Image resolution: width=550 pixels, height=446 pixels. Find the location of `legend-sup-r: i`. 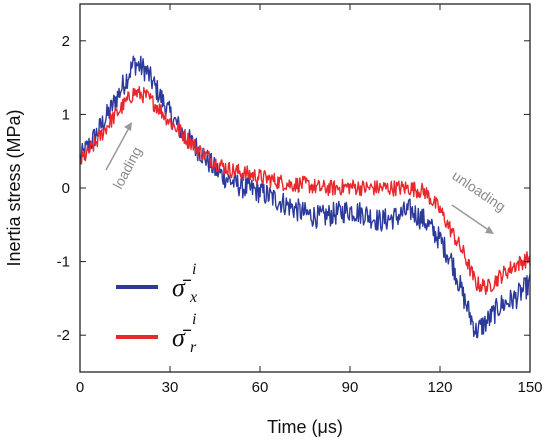

legend-sup-r: i is located at coordinates (194, 319).